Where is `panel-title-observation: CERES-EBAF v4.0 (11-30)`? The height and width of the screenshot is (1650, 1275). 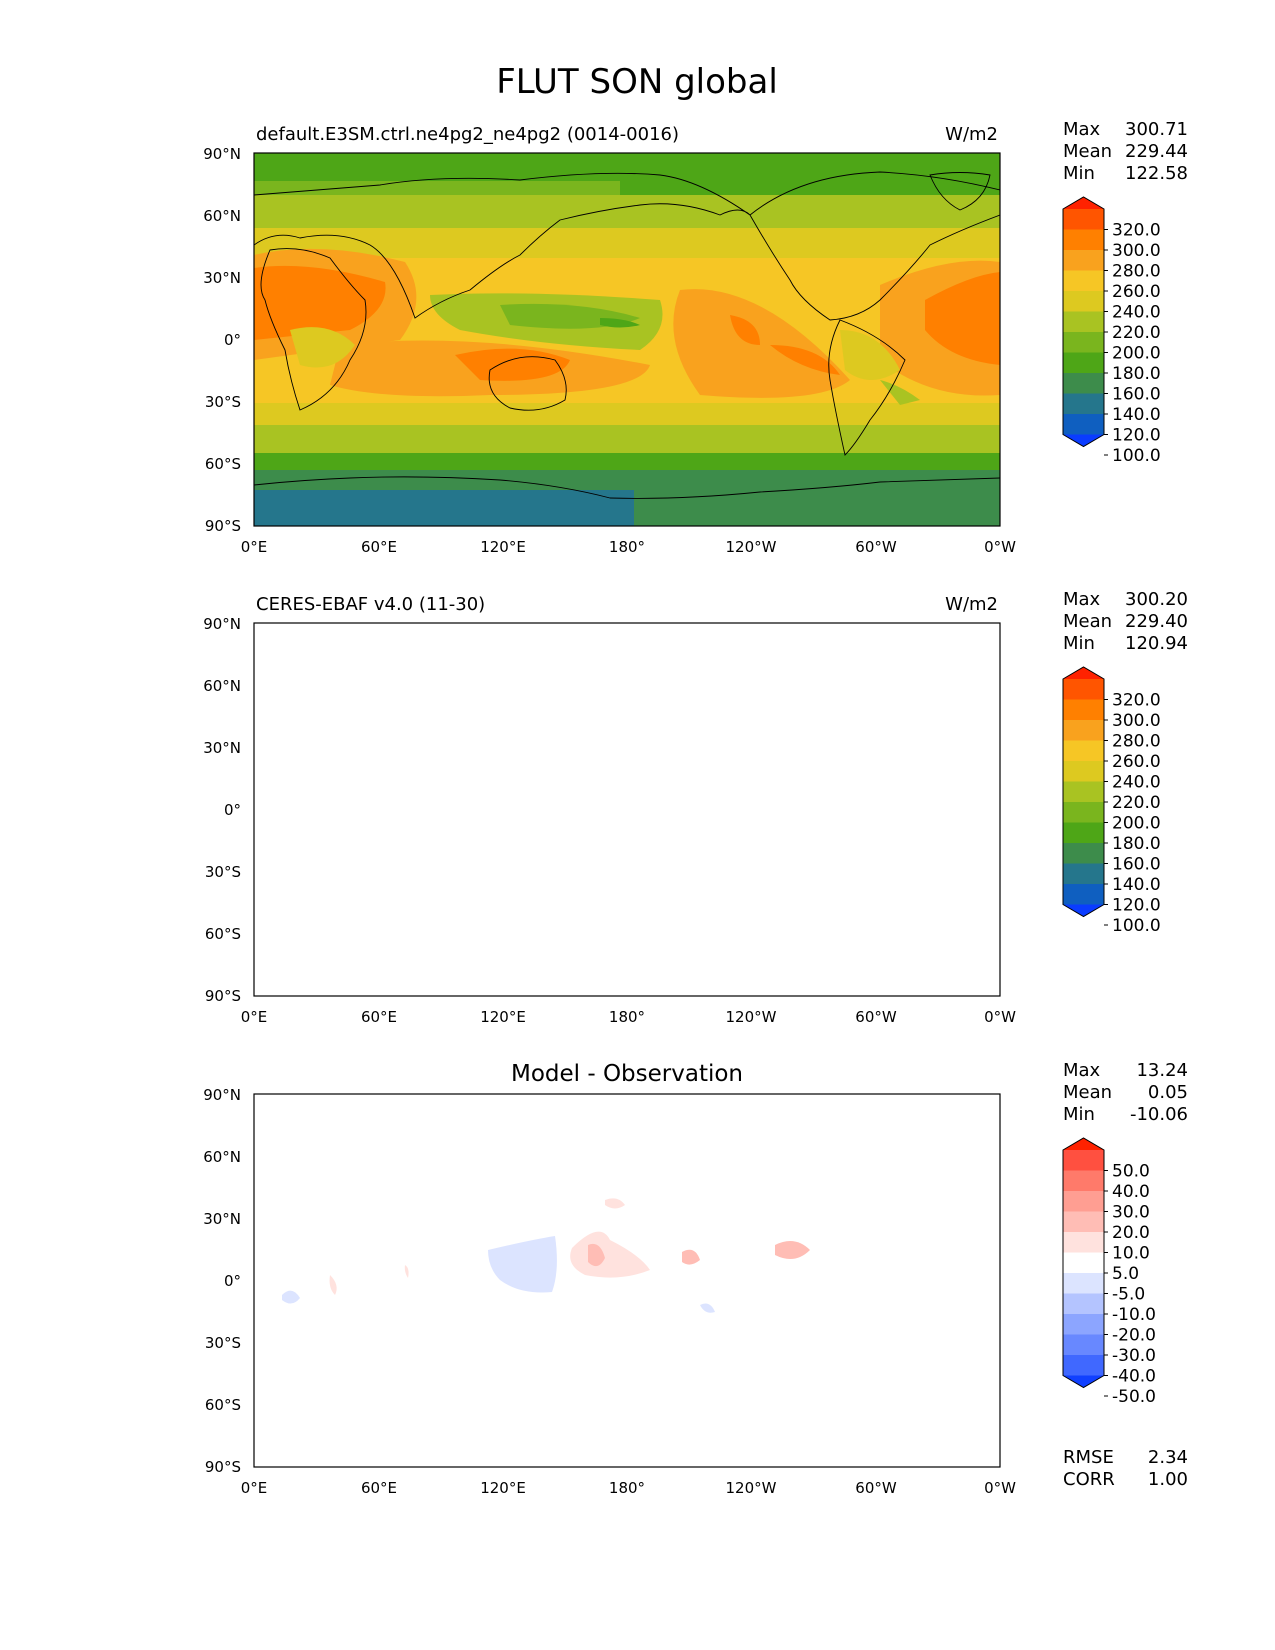 panel-title-observation: CERES-EBAF v4.0 (11-30) is located at coordinates (370, 604).